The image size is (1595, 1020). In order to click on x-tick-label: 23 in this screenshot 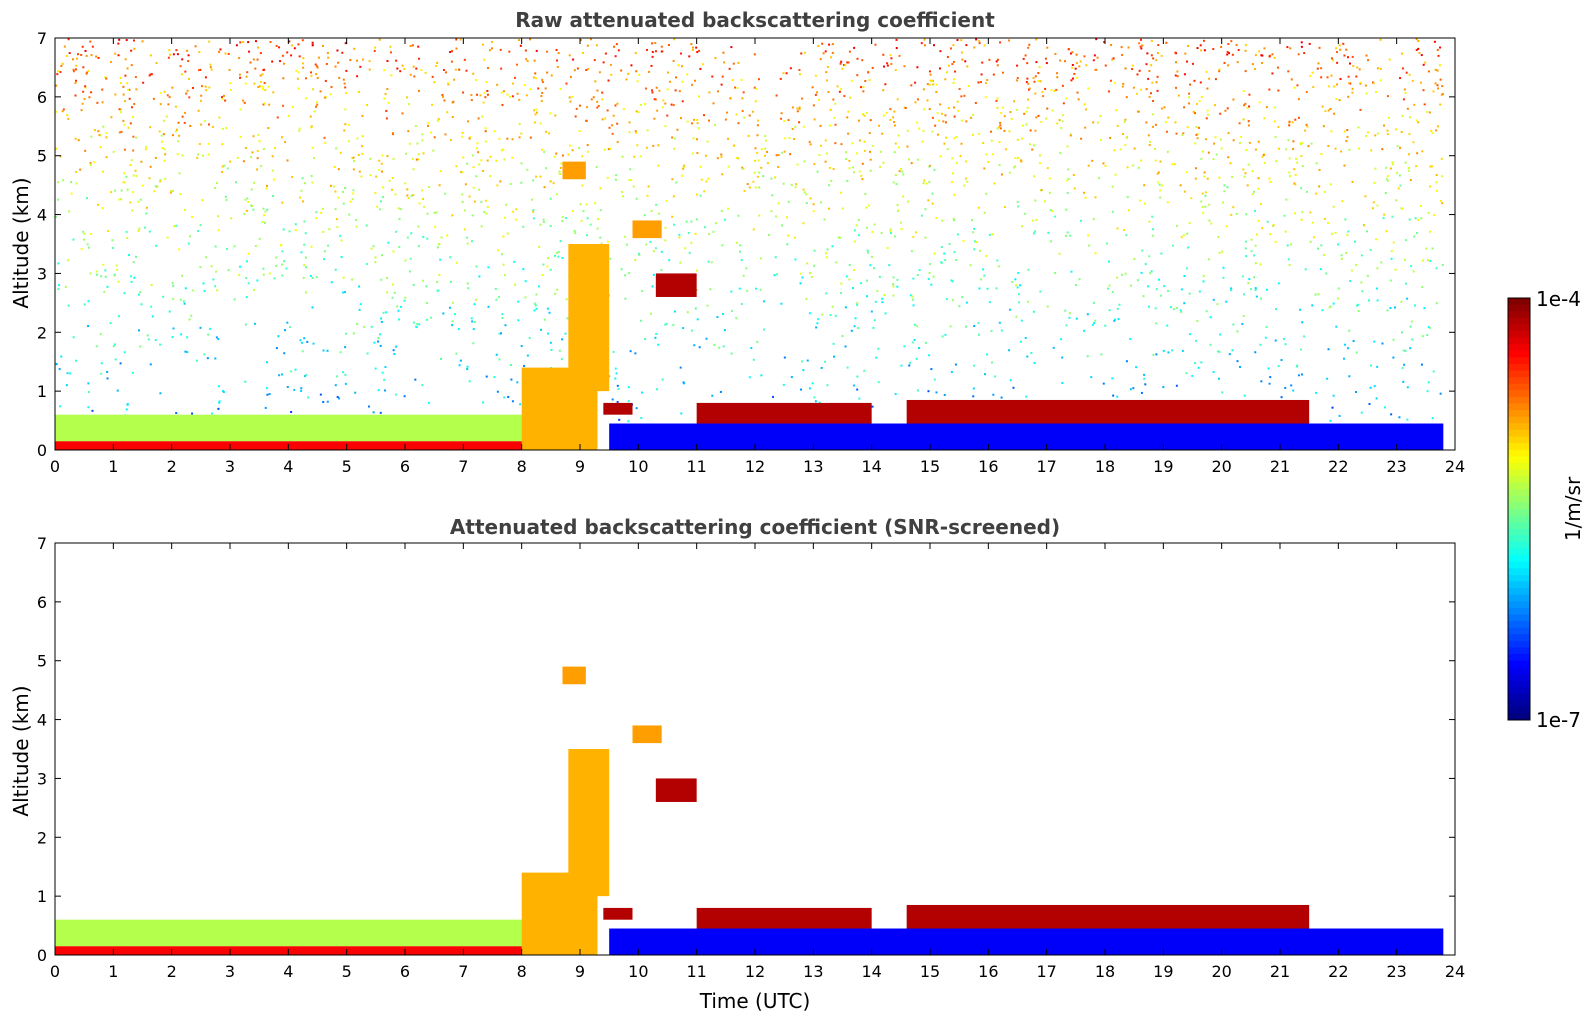, I will do `click(1396, 971)`.